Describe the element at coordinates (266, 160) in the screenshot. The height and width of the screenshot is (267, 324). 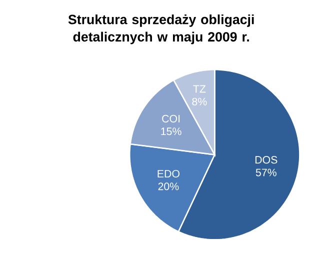
I see `slice-label: DOS` at that location.